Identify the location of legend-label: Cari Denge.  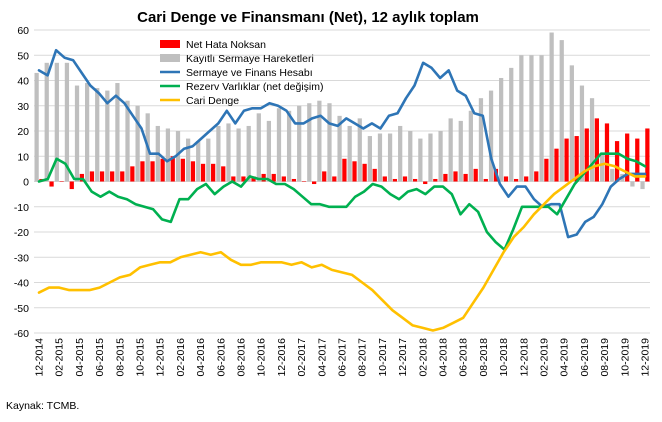
(212, 101).